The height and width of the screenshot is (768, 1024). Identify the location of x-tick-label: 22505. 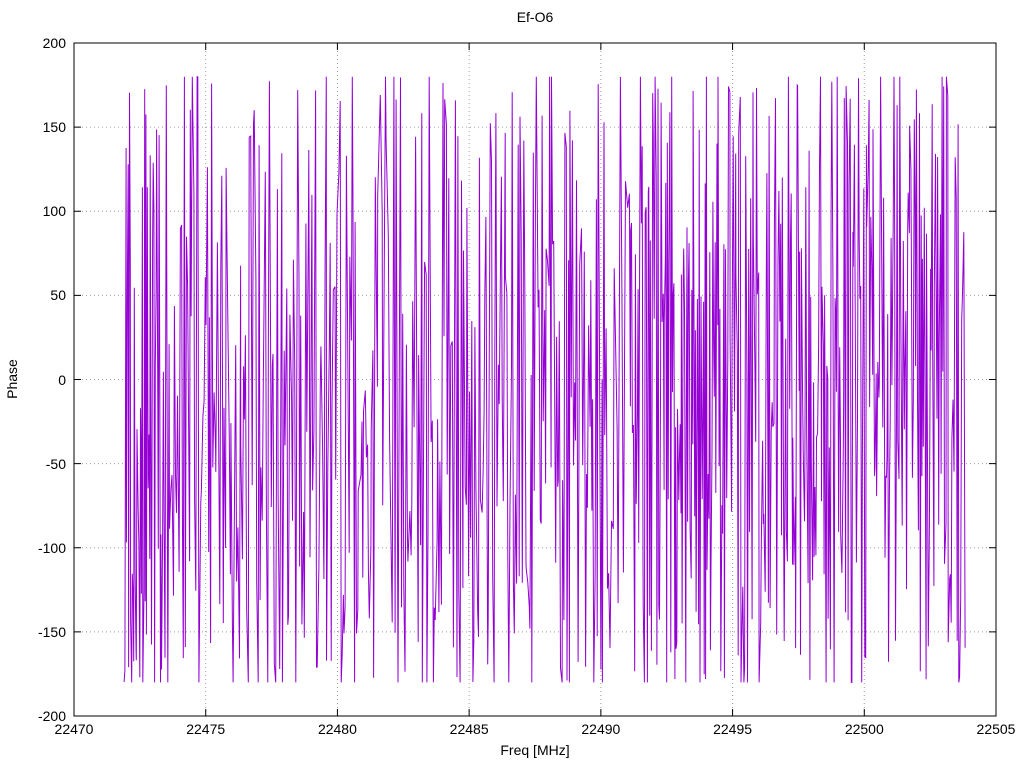
(996, 729).